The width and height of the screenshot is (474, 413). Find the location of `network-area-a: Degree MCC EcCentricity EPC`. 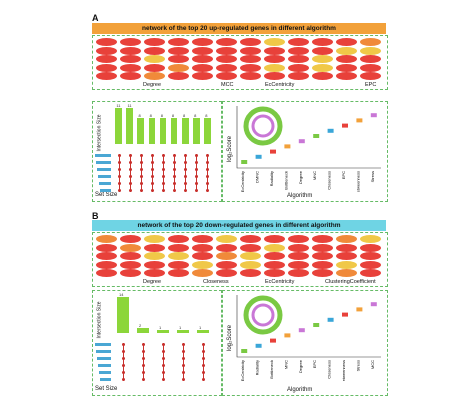

network-area-a: Degree MCC EcCentricity EPC is located at coordinates (240, 62).